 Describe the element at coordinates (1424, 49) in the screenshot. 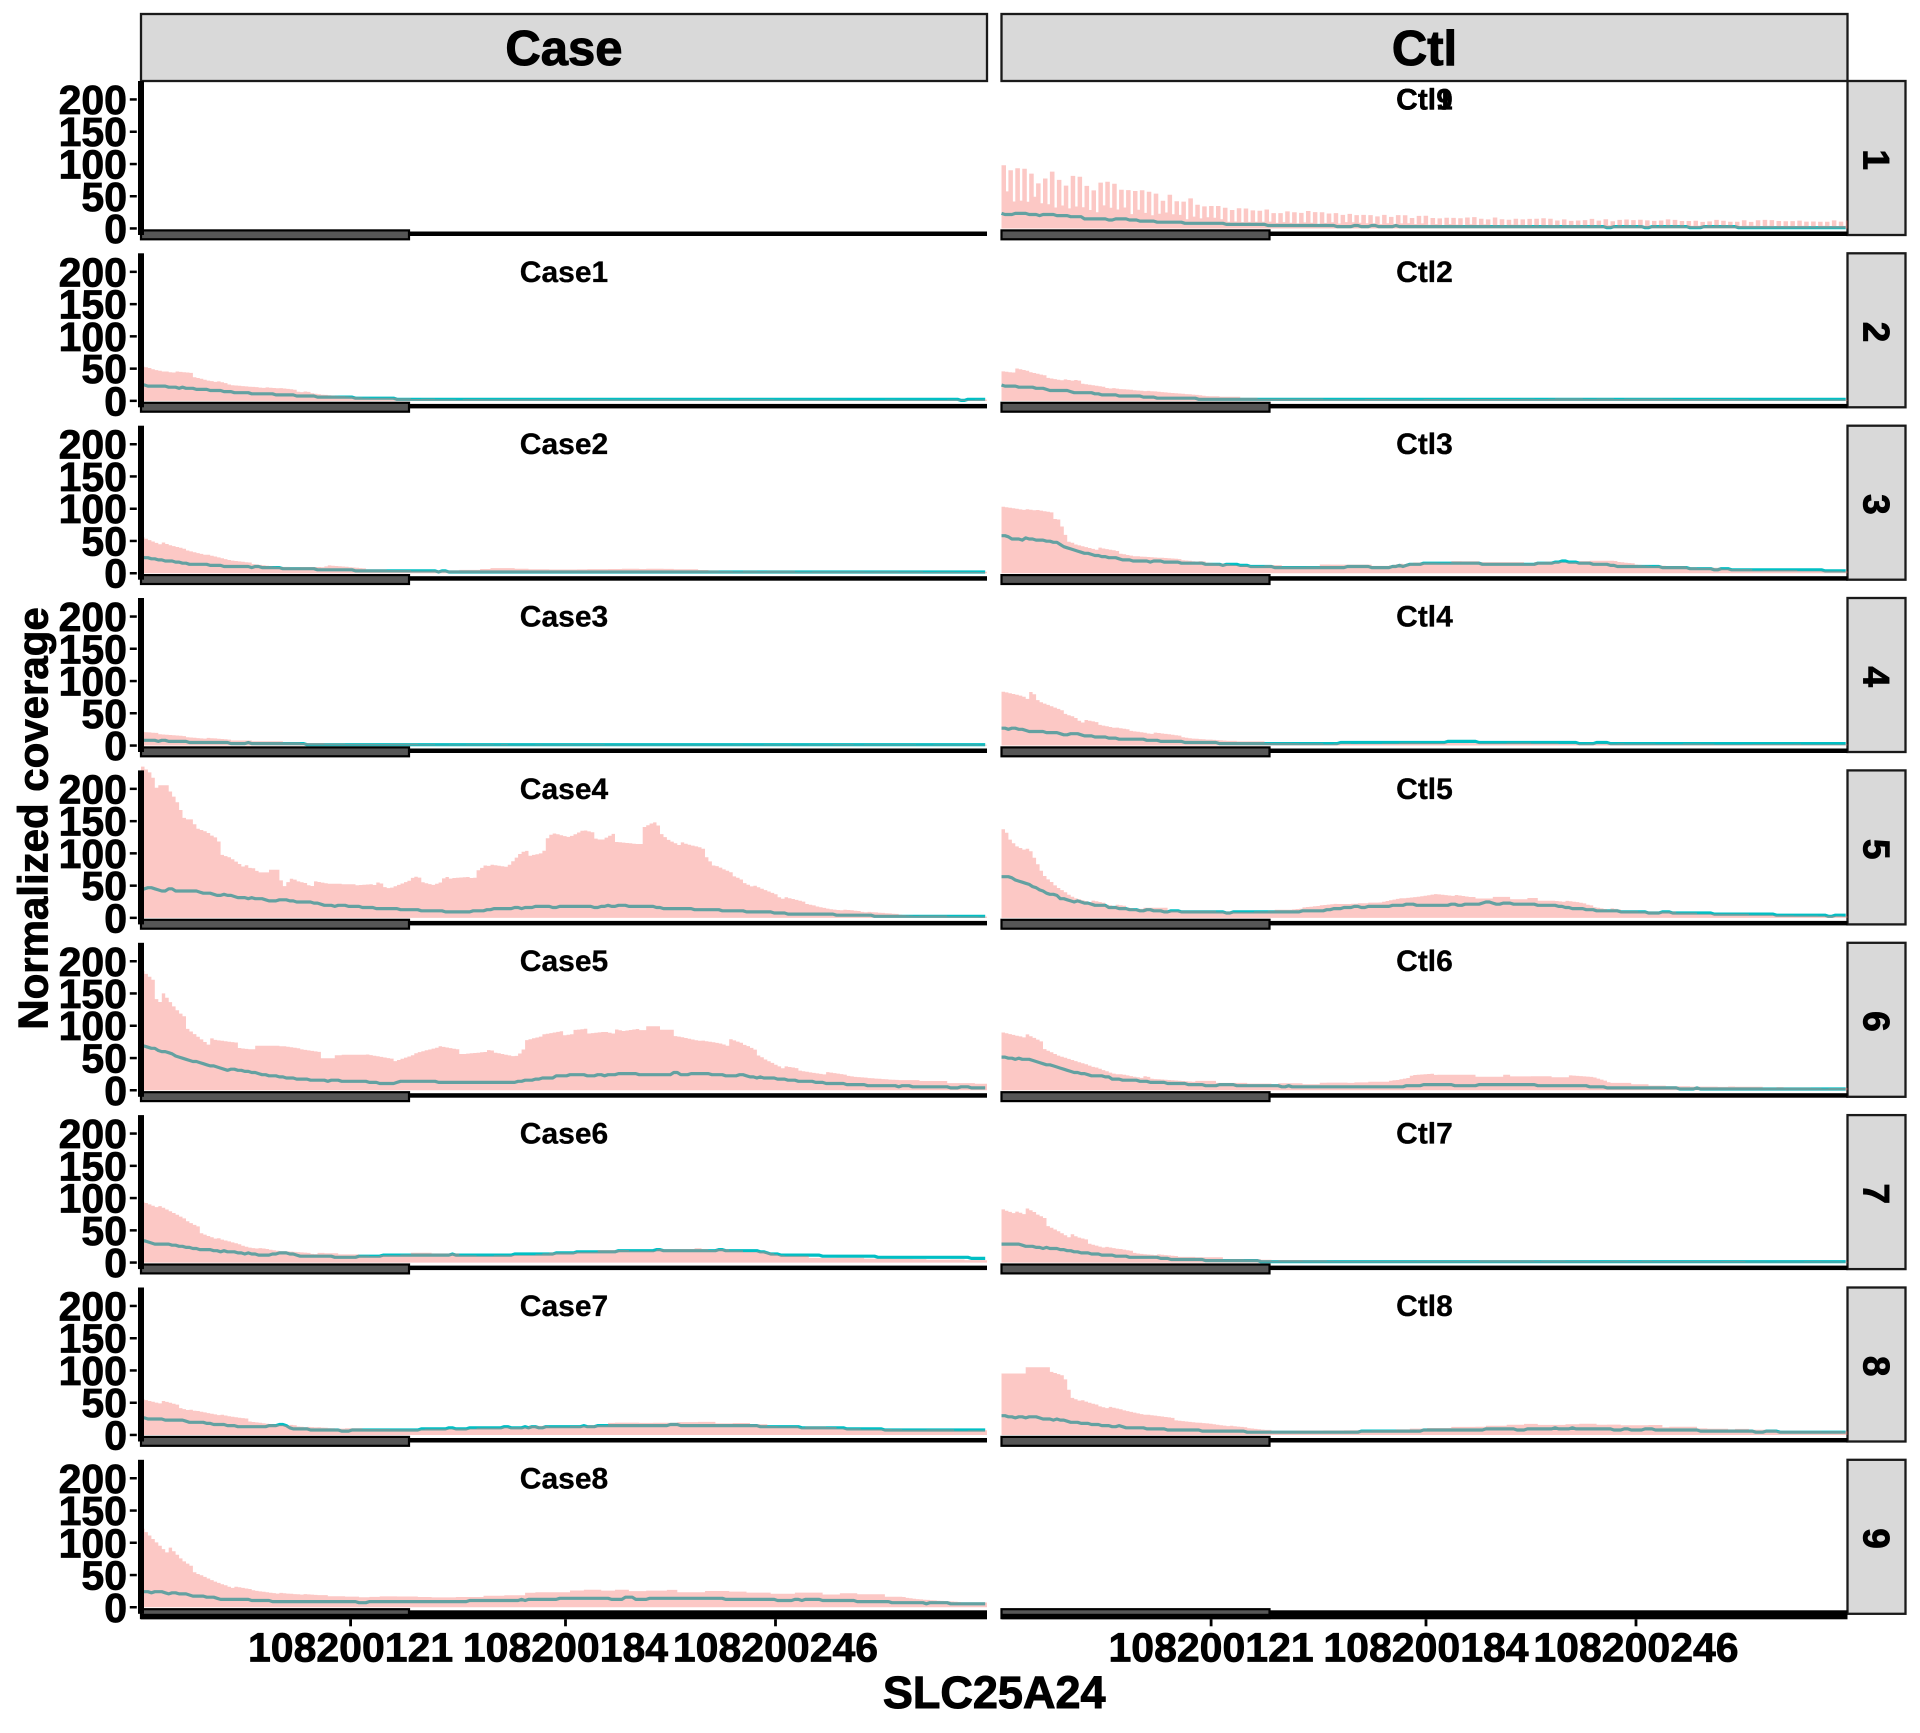

I see `svg-text: Ctl` at that location.